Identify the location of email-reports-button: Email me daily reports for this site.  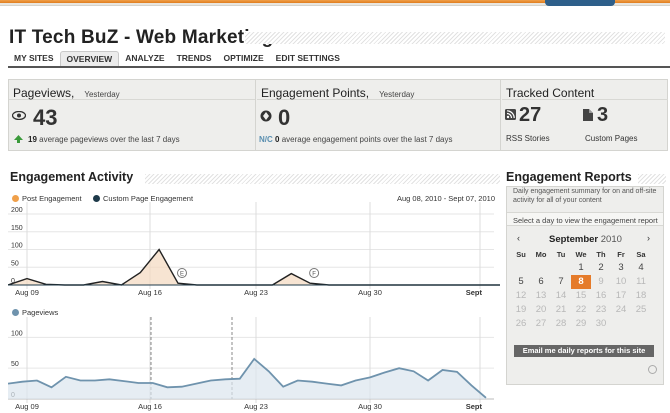
(584, 351).